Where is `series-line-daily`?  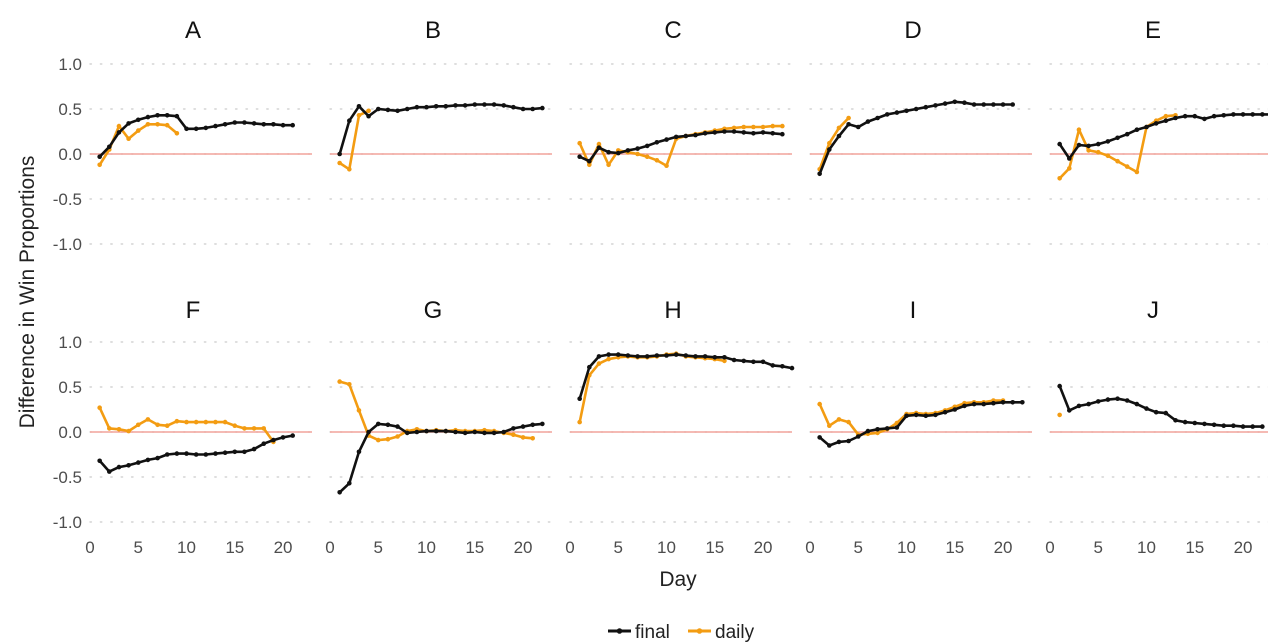 series-line-daily is located at coordinates (186, 425).